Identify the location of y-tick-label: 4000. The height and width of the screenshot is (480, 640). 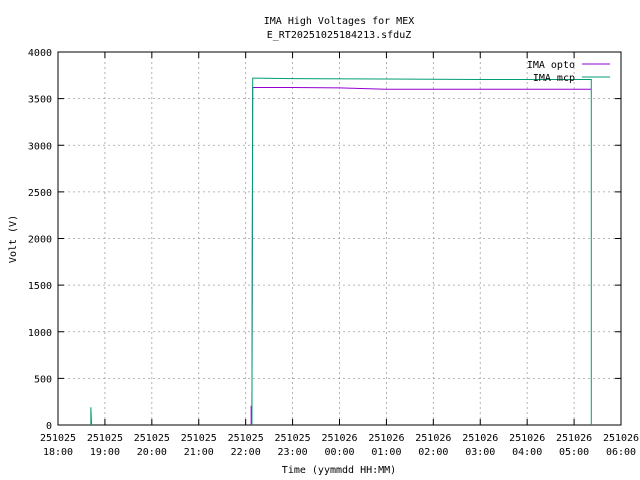
(40, 53).